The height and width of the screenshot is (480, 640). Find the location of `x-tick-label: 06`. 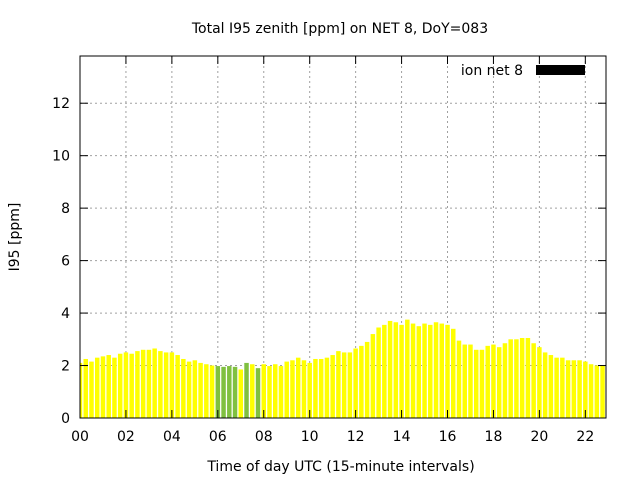

x-tick-label: 06 is located at coordinates (218, 437).